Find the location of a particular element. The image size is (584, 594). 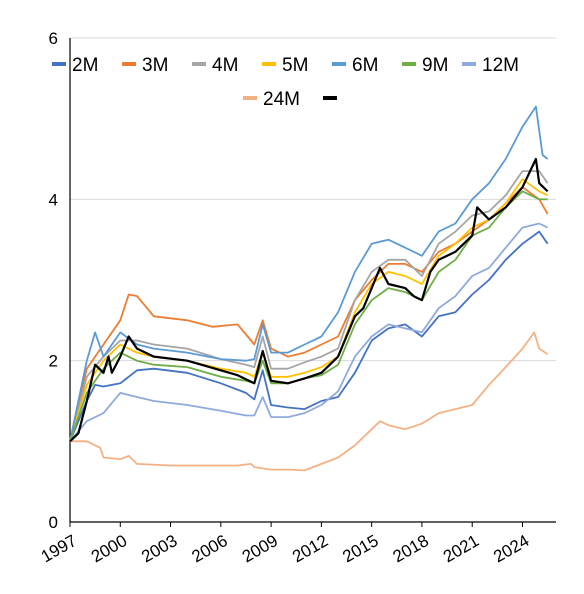

legend-label: 12M is located at coordinates (500, 65).